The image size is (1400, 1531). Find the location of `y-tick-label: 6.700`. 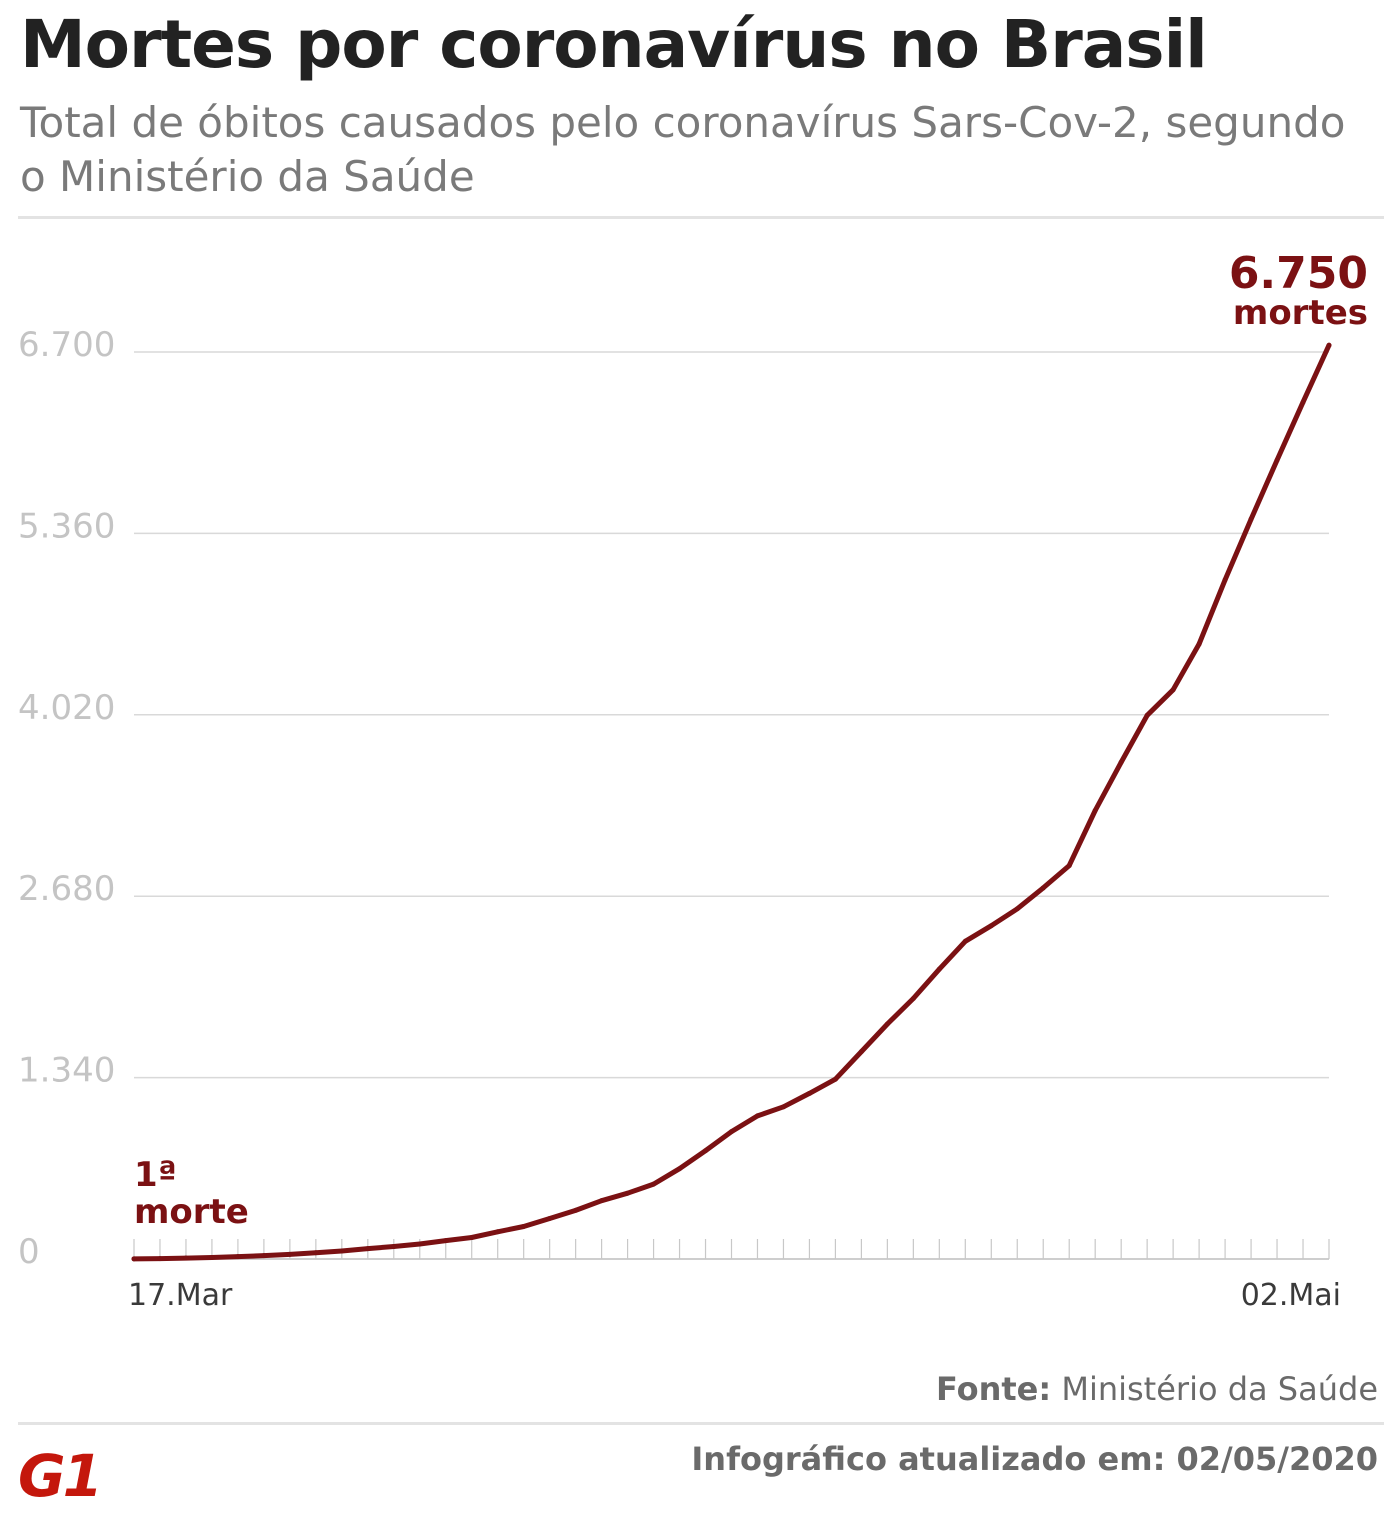

y-tick-label: 6.700 is located at coordinates (66, 345).